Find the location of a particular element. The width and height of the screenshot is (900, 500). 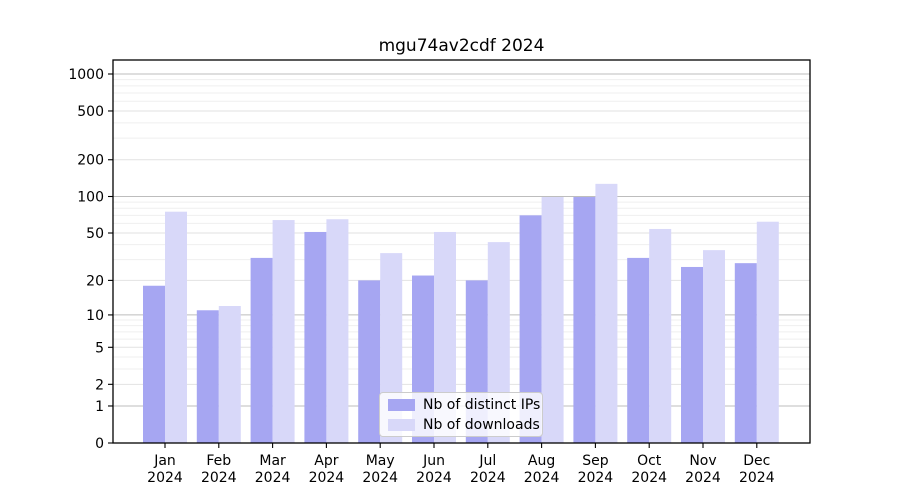

y-tick-label: 500 is located at coordinates (90, 112).